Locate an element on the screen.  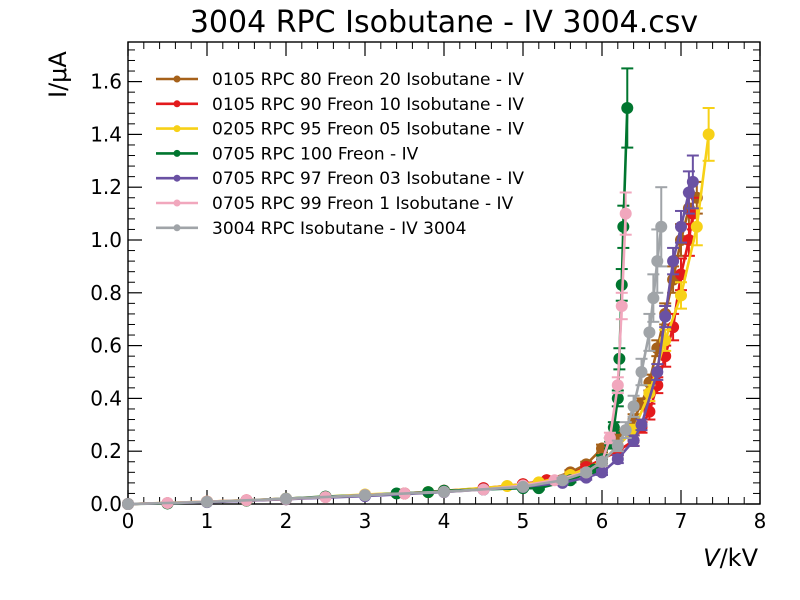
legend-item: 0105 RPC 80 Freon 20 Isobutane - IV is located at coordinates (340, 80).